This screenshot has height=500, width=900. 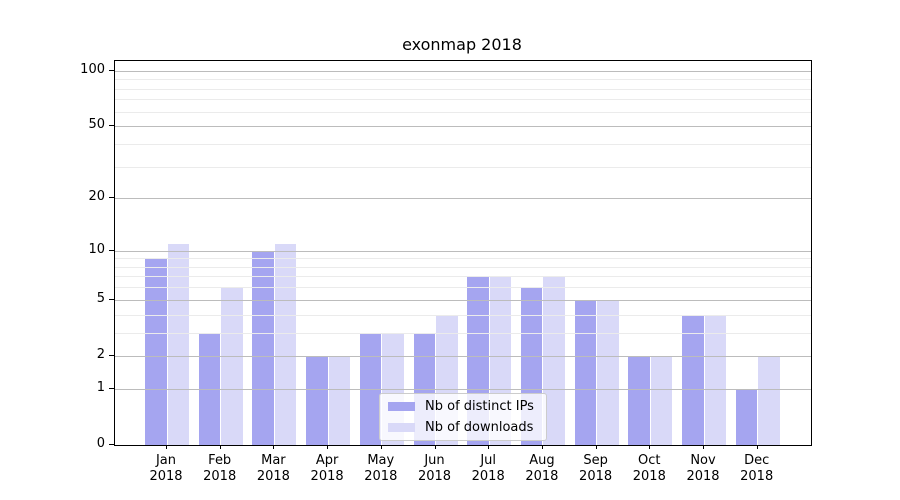 What do you see at coordinates (220, 447) in the screenshot?
I see `xtick-mark-feb` at bounding box center [220, 447].